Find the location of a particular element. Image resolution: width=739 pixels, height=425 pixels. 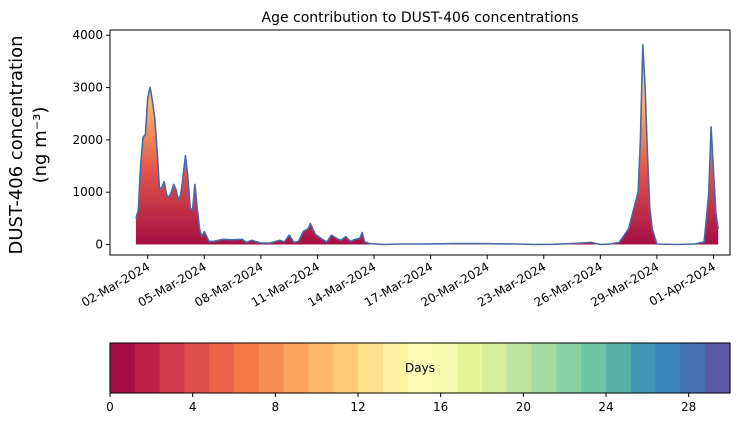

colorbar-frame is located at coordinates (420, 368).